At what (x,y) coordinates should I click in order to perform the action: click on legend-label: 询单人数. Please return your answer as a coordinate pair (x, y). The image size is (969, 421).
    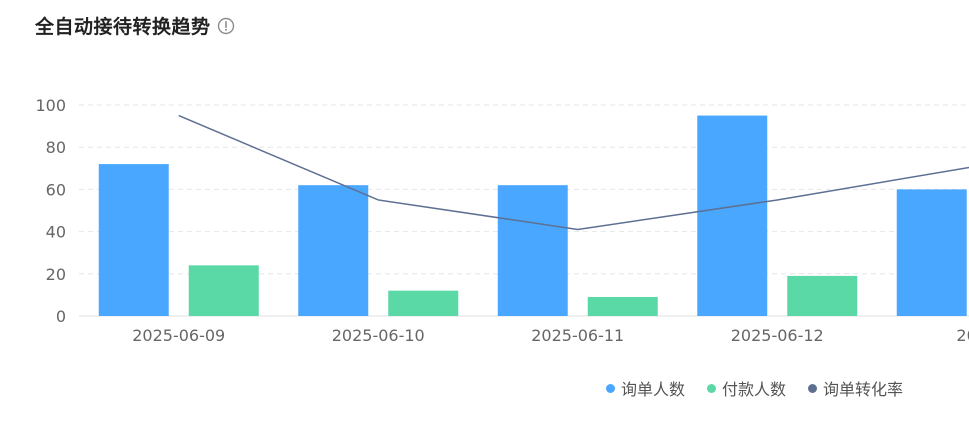
    Looking at the image, I should click on (653, 389).